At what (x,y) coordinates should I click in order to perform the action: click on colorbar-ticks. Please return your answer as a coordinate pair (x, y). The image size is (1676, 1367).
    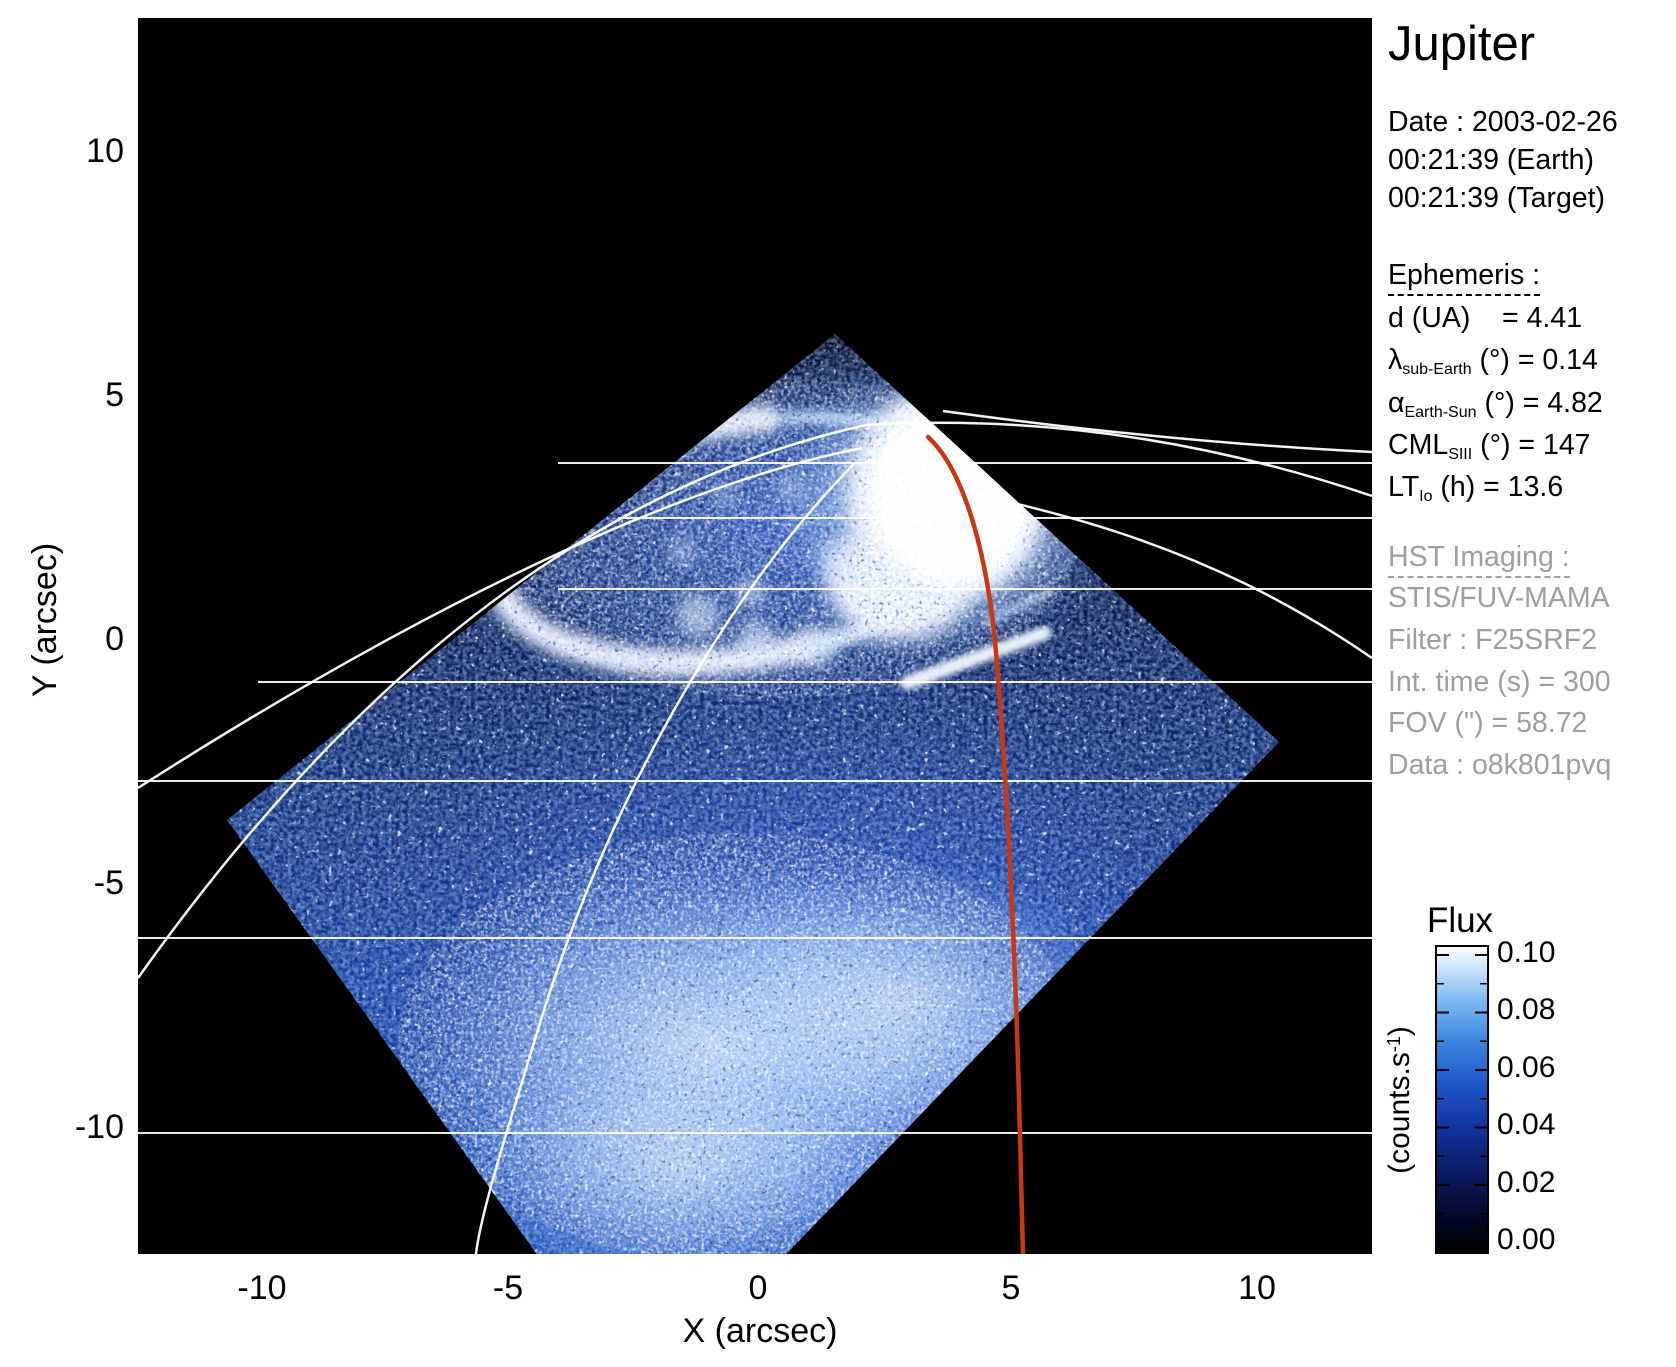
    Looking at the image, I should click on (1462, 1099).